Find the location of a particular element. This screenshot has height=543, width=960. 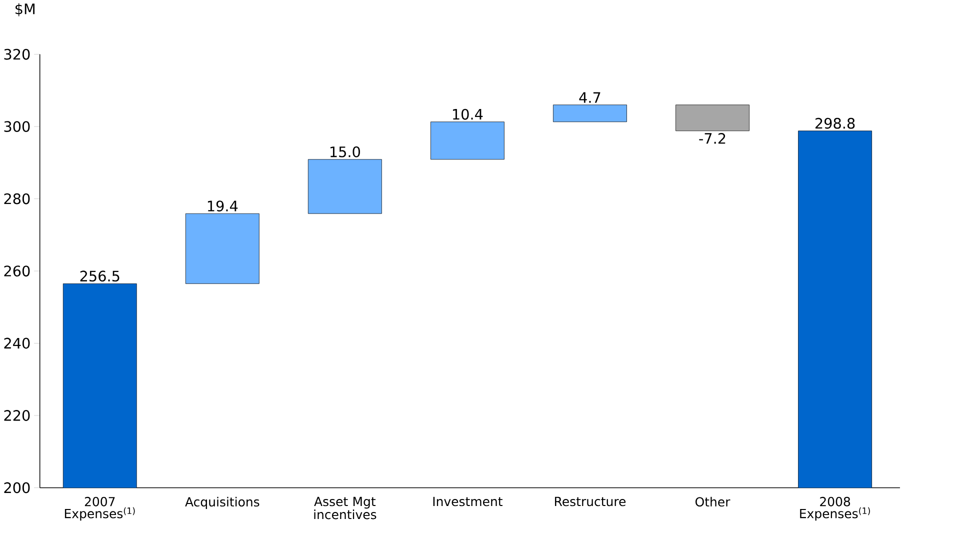

x-tick-label: Other is located at coordinates (713, 502).